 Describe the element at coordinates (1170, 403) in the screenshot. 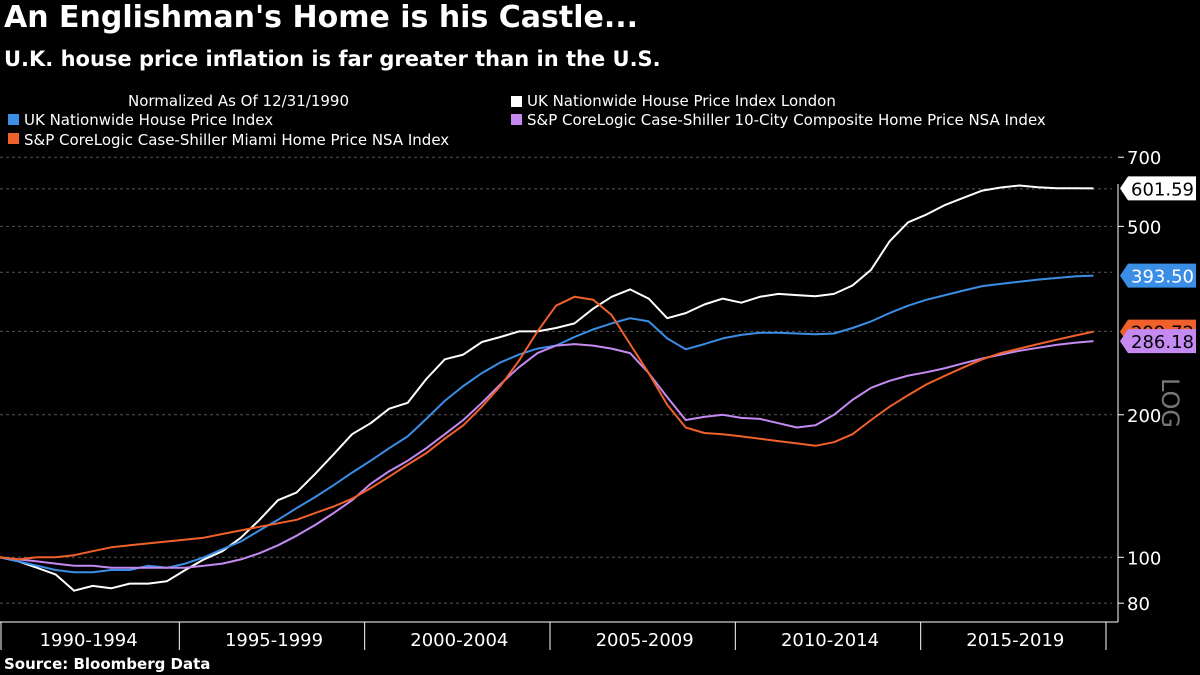

I see `log-scale-label: LOG` at that location.